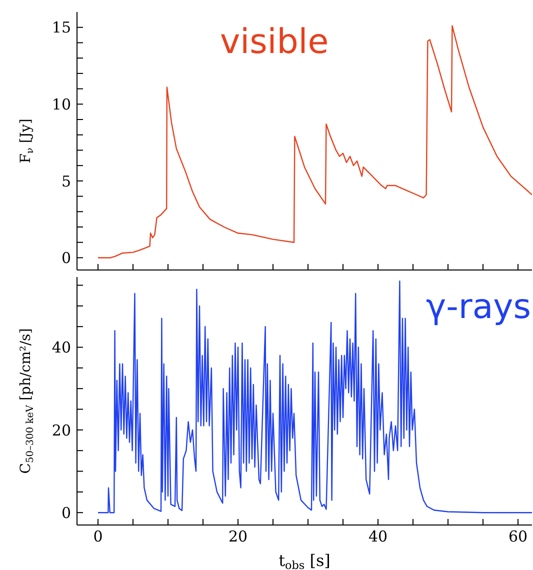 The height and width of the screenshot is (570, 533). What do you see at coordinates (304, 560) in the screenshot?
I see `x-axis-title: t$_{obs}$ [s]` at bounding box center [304, 560].